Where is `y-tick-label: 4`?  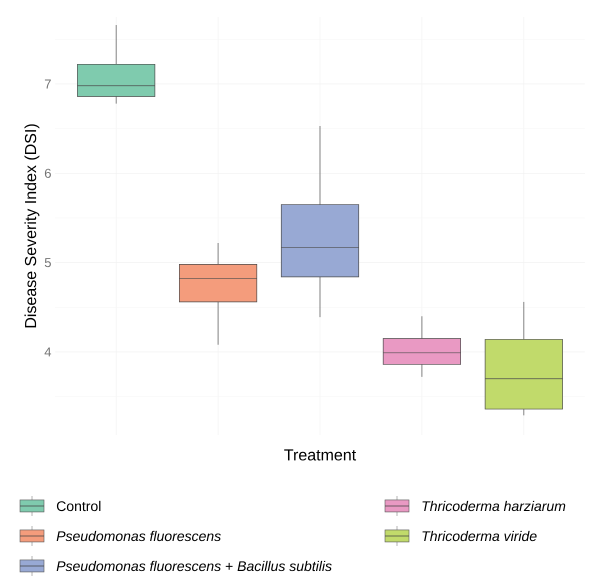
y-tick-label: 4 is located at coordinates (48, 351).